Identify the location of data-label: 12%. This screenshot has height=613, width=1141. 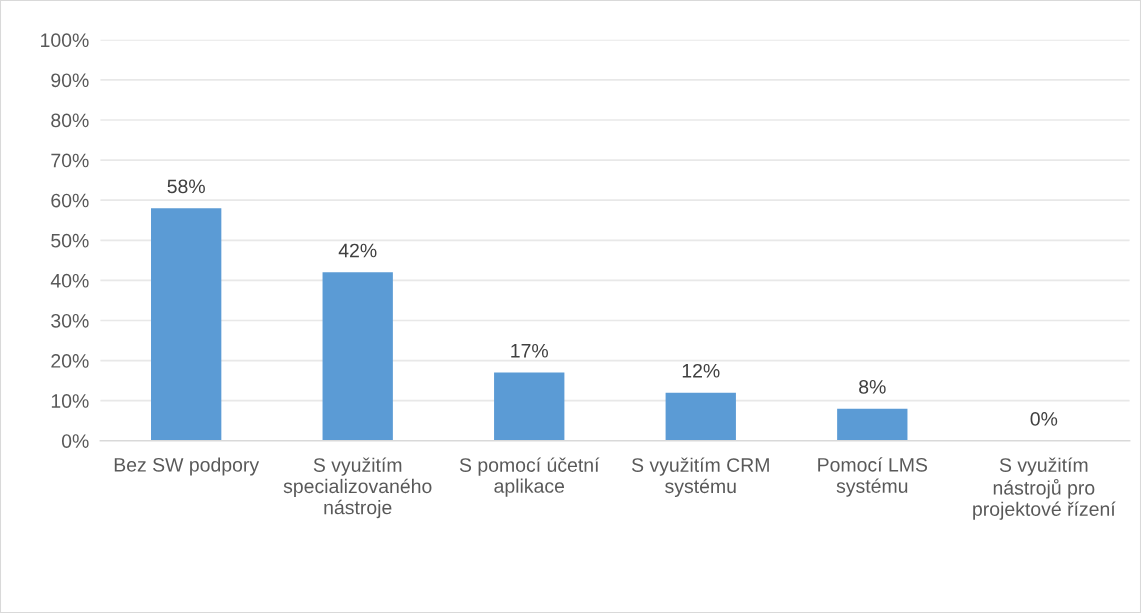
(701, 370).